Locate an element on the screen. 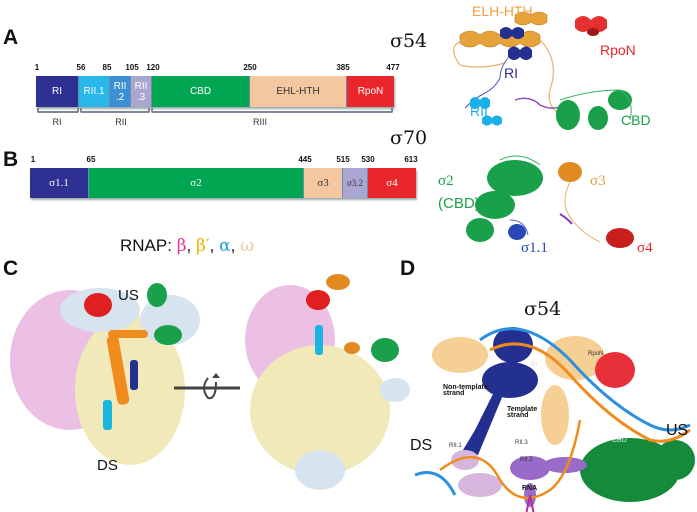 The image size is (697, 512). rnap-legend: RNAP: β, β′, α, ω is located at coordinates (187, 246).